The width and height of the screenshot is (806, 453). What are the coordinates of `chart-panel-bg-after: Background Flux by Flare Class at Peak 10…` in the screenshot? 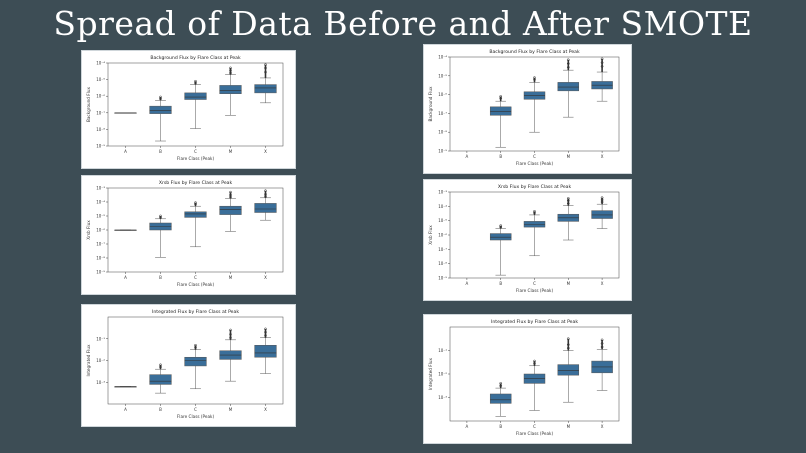 It's located at (527, 109).